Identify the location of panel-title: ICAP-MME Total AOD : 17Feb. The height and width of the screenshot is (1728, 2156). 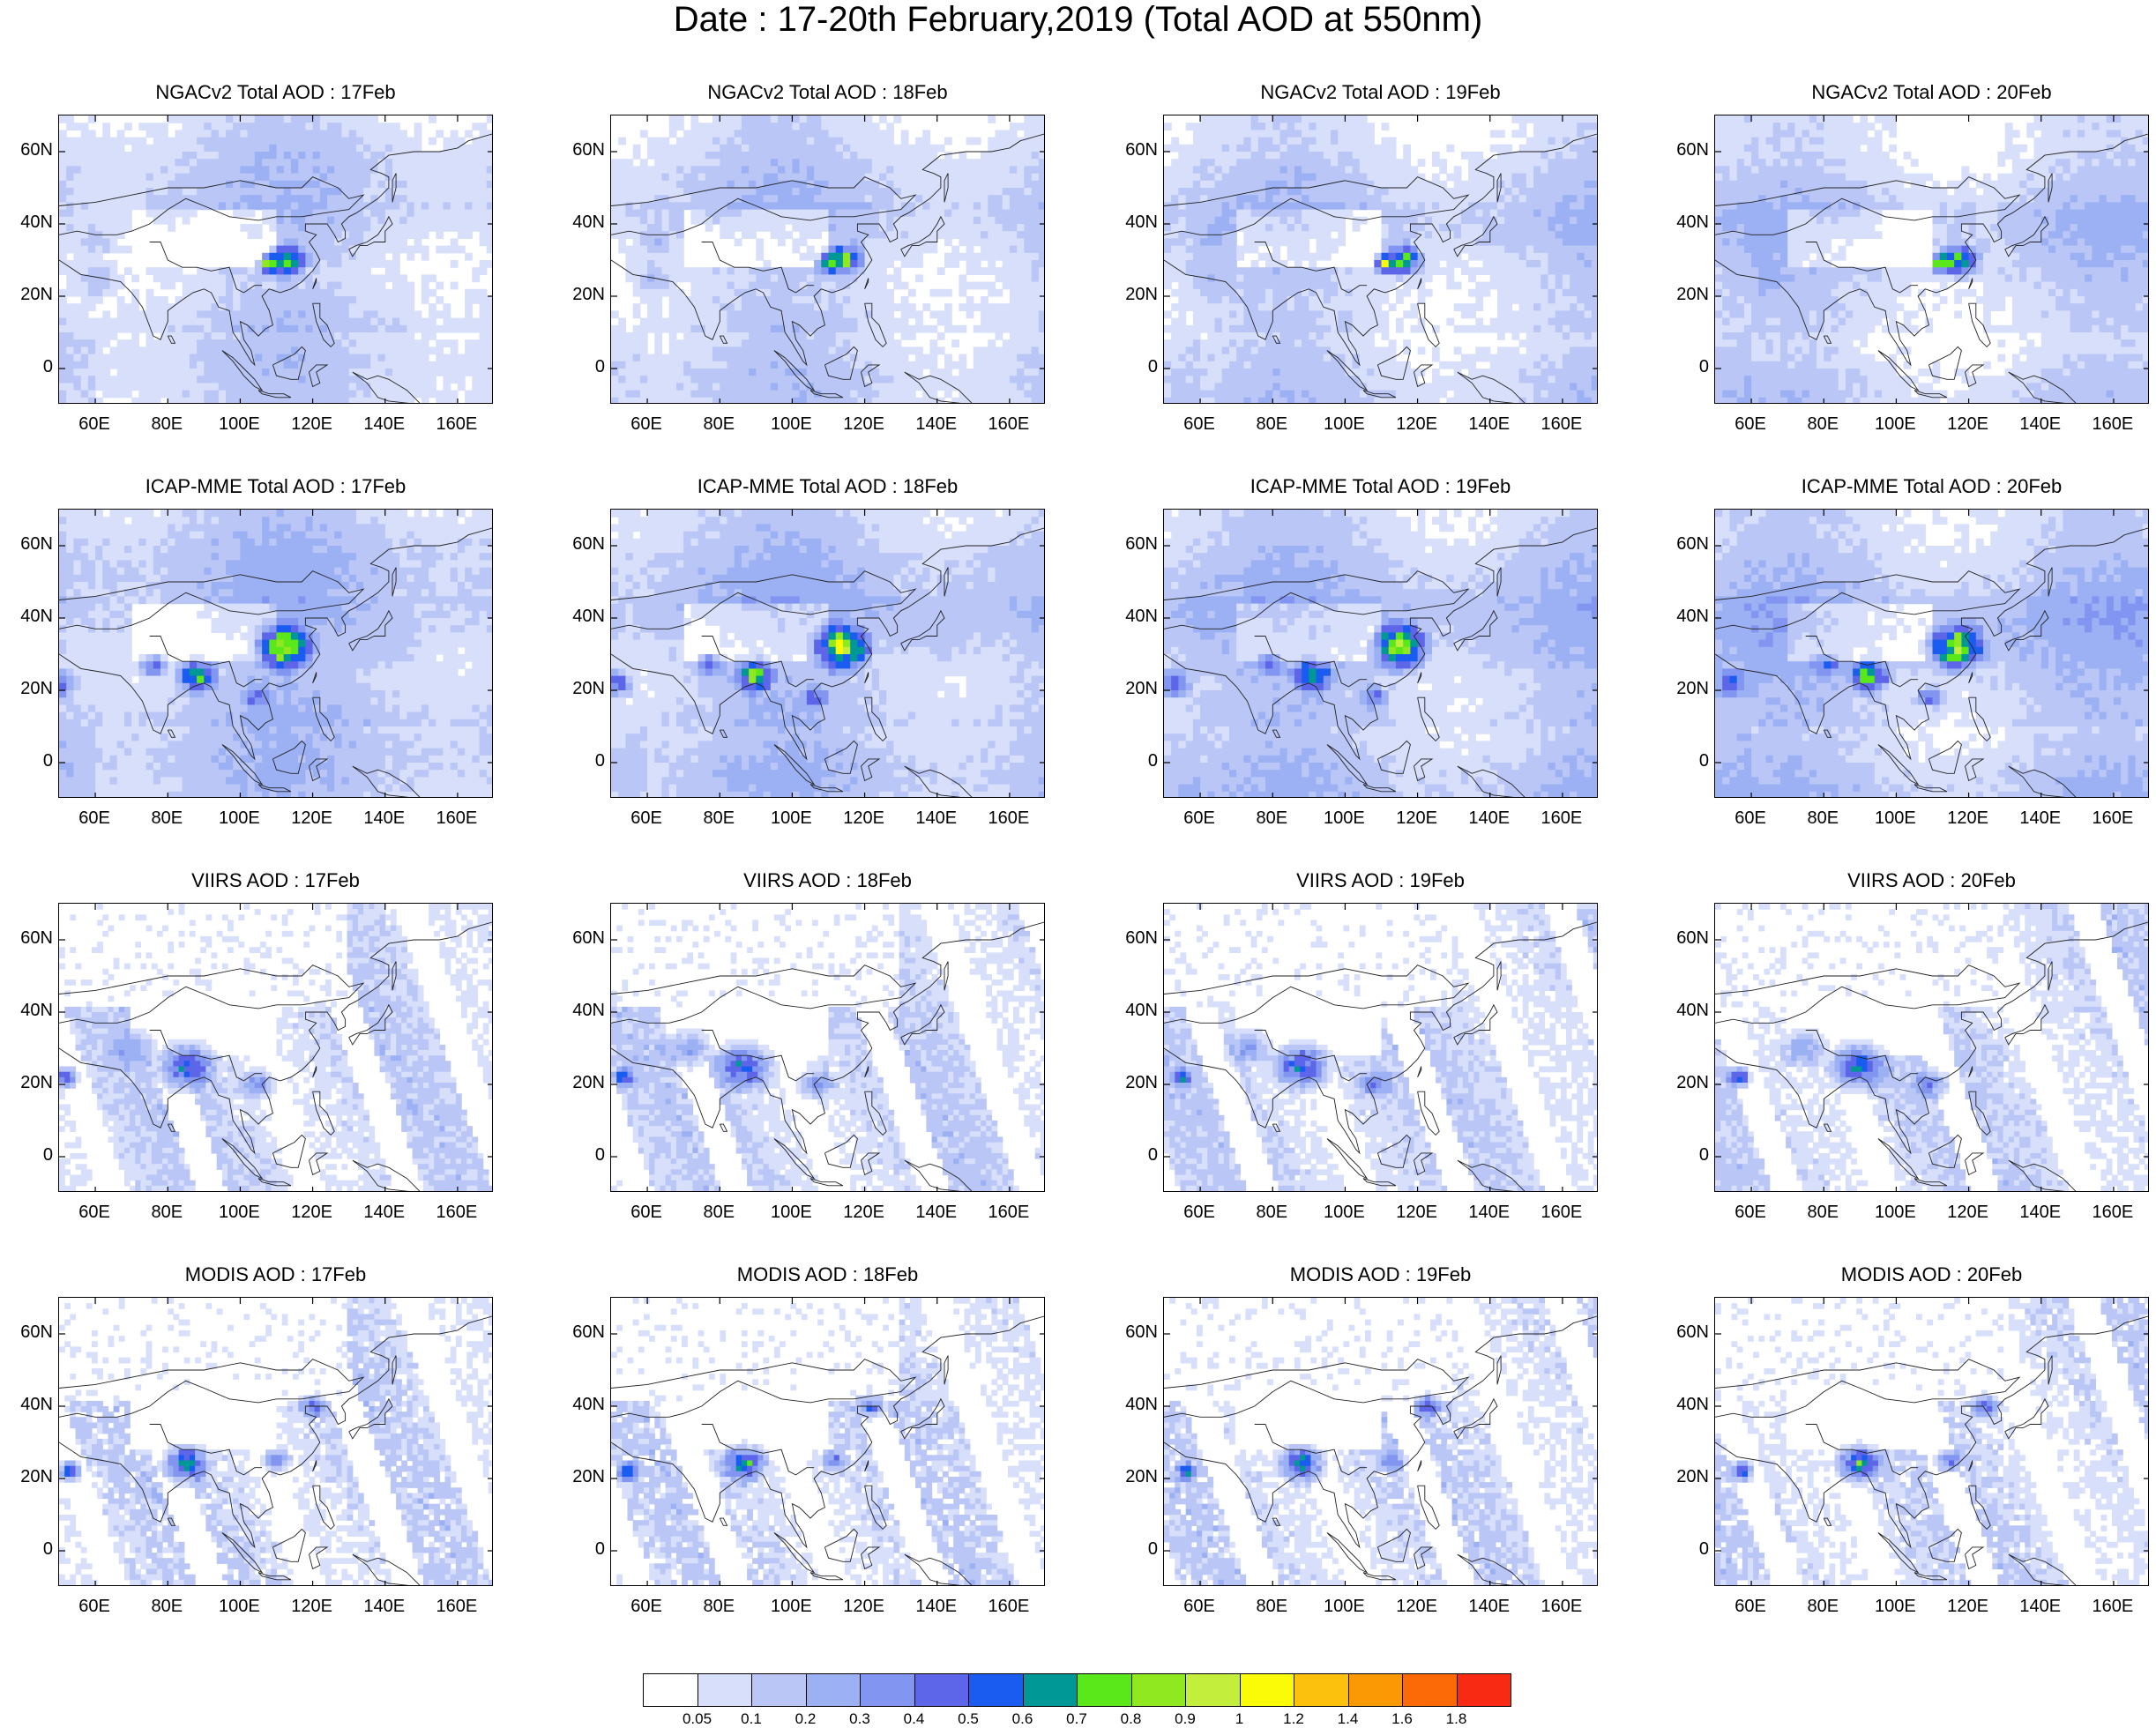
(275, 487).